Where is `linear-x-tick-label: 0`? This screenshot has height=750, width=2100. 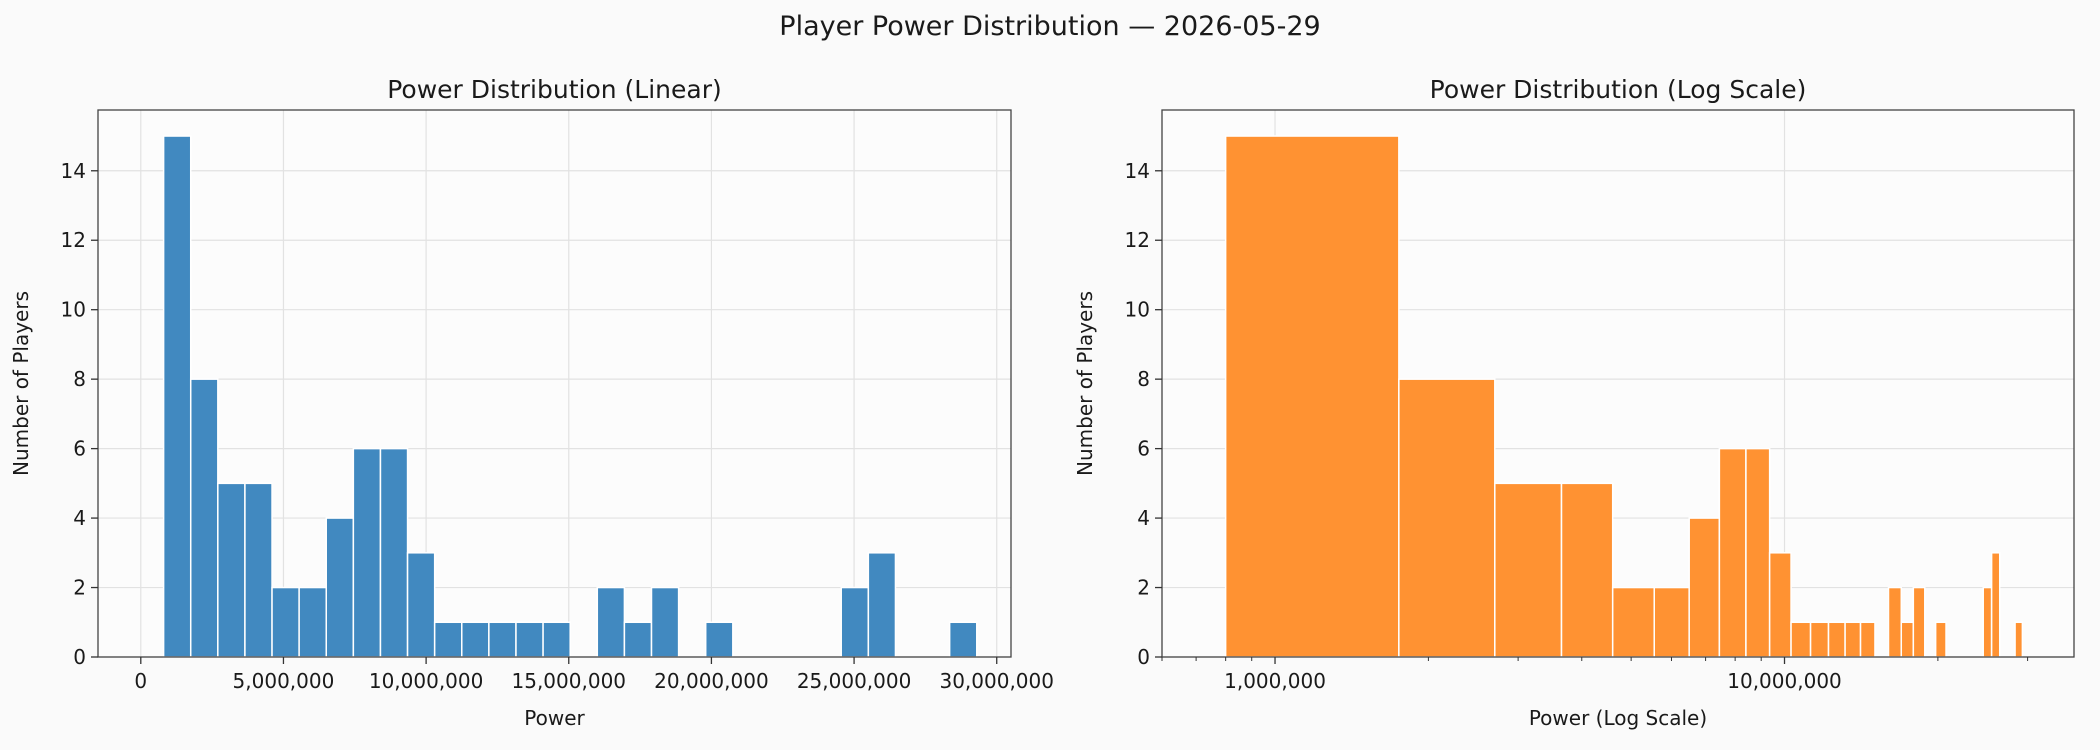
linear-x-tick-label: 0 is located at coordinates (140, 681).